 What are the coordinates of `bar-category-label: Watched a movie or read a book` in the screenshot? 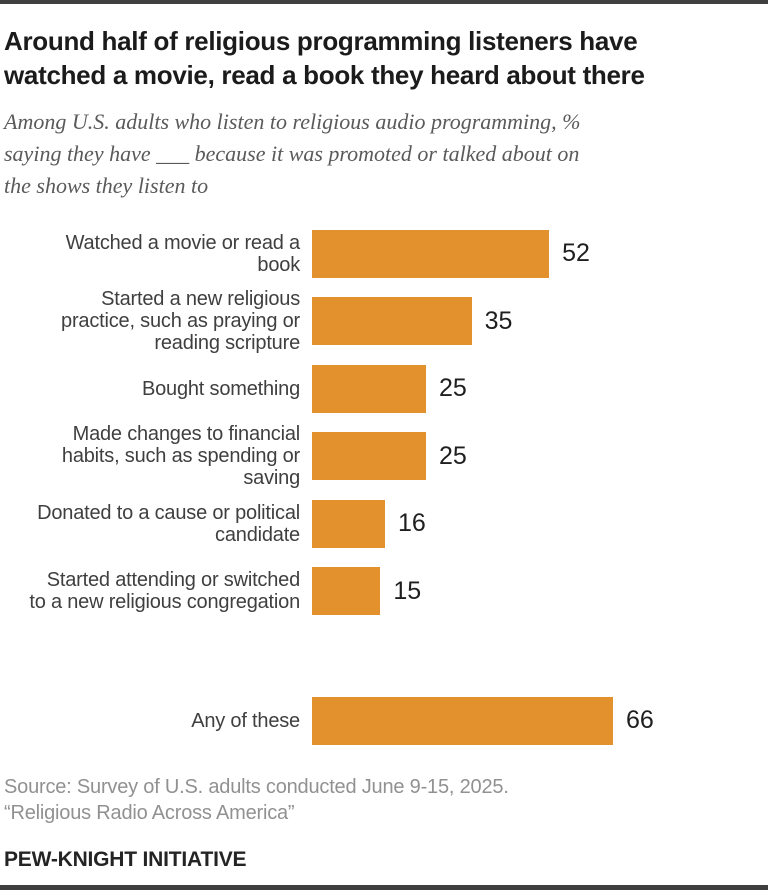 It's located at (183, 253).